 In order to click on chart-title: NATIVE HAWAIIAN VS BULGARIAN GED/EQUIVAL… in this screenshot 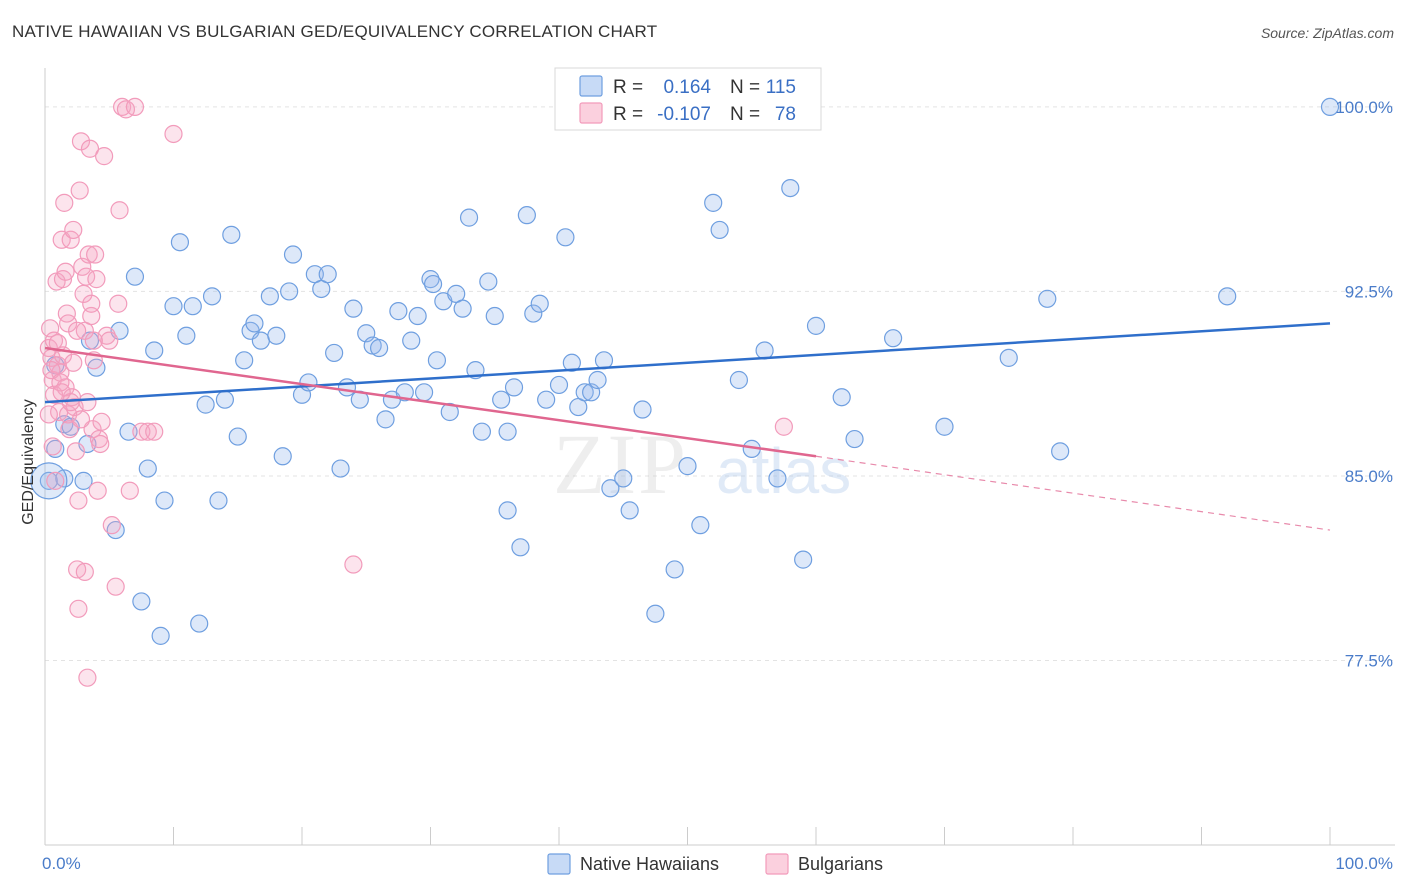, I will do `click(335, 31)`.